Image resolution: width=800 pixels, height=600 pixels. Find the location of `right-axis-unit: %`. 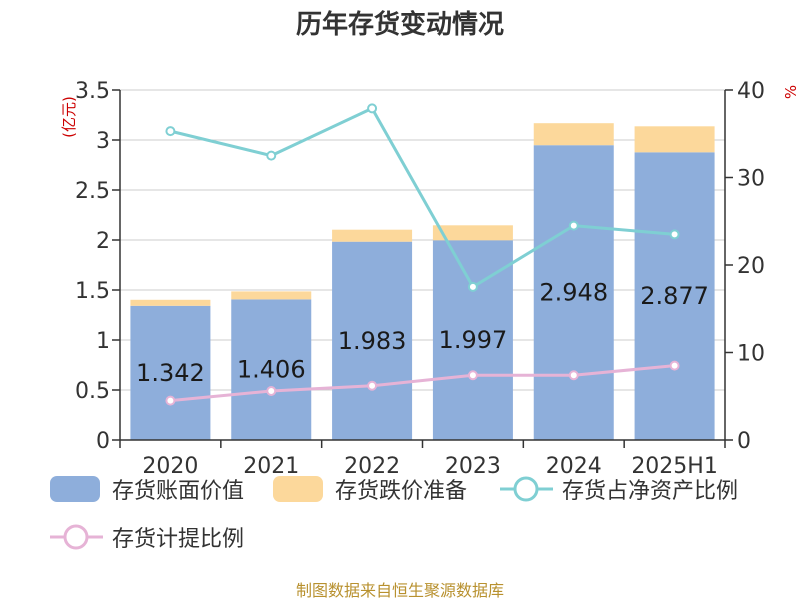

right-axis-unit: % is located at coordinates (791, 92).